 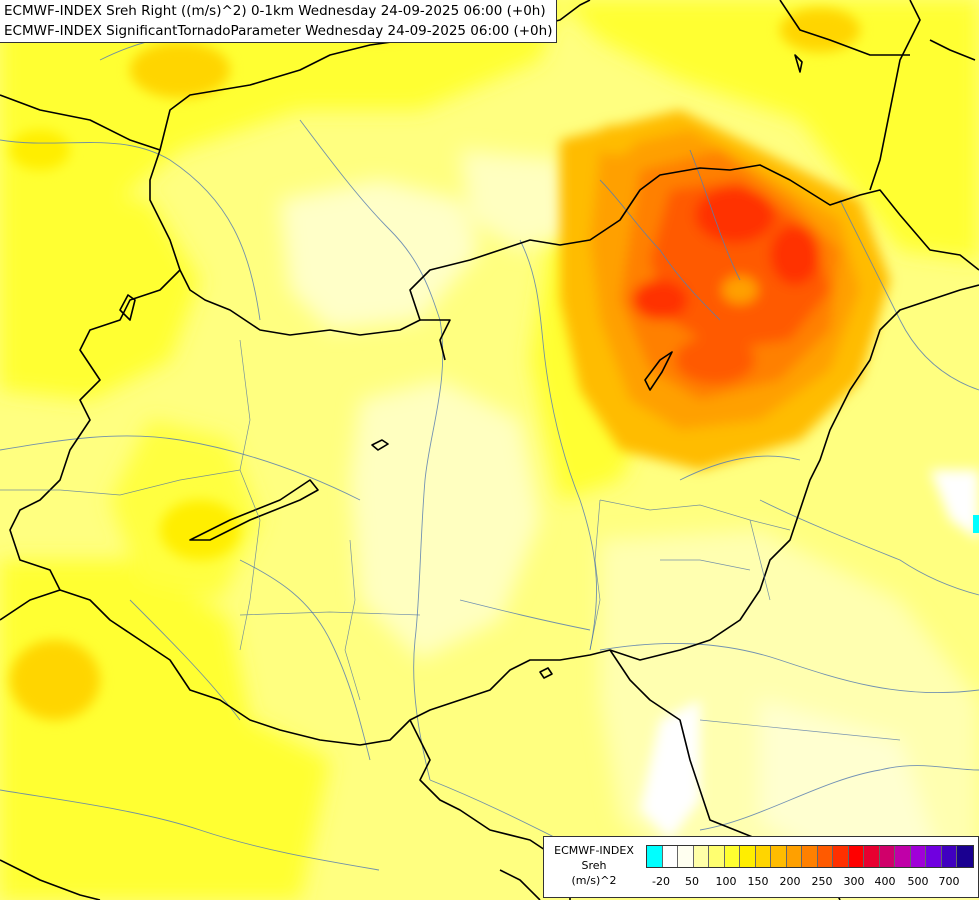 I want to click on legend-tick-label: 150, so click(x=758, y=881).